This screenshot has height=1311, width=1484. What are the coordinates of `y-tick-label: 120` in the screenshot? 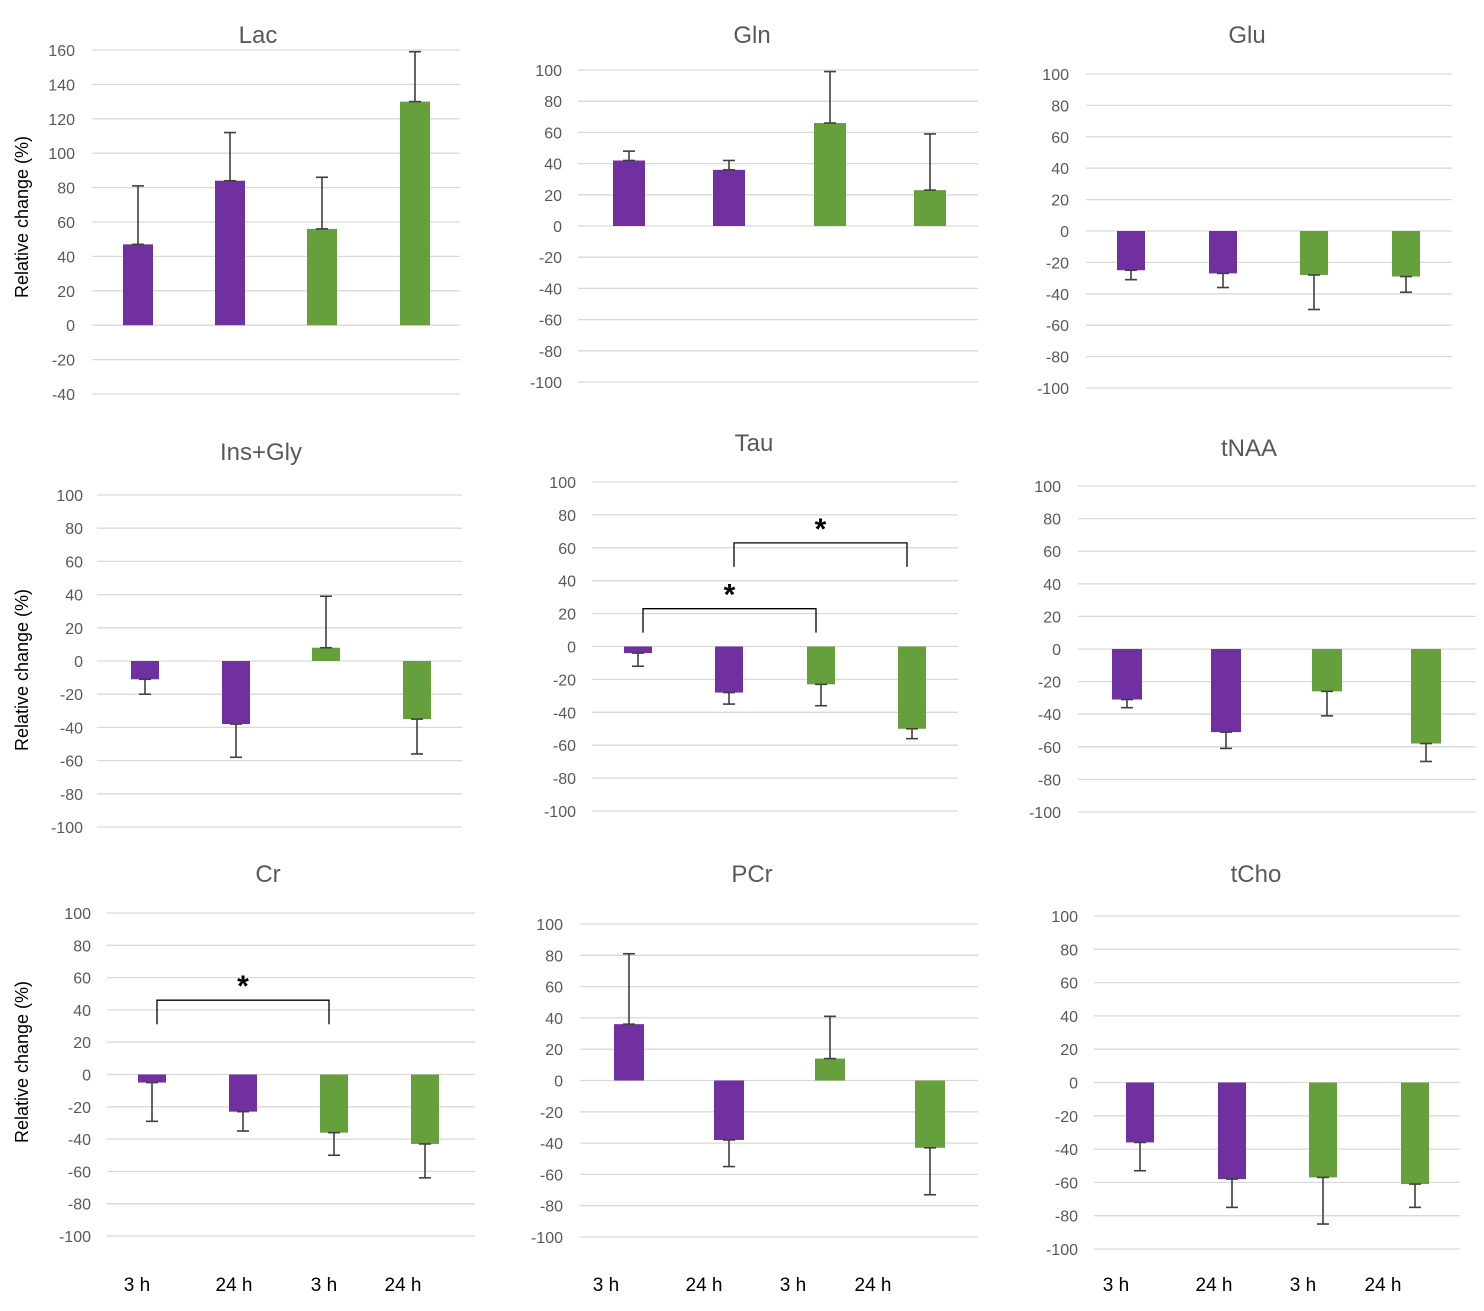 It's located at (61, 120).